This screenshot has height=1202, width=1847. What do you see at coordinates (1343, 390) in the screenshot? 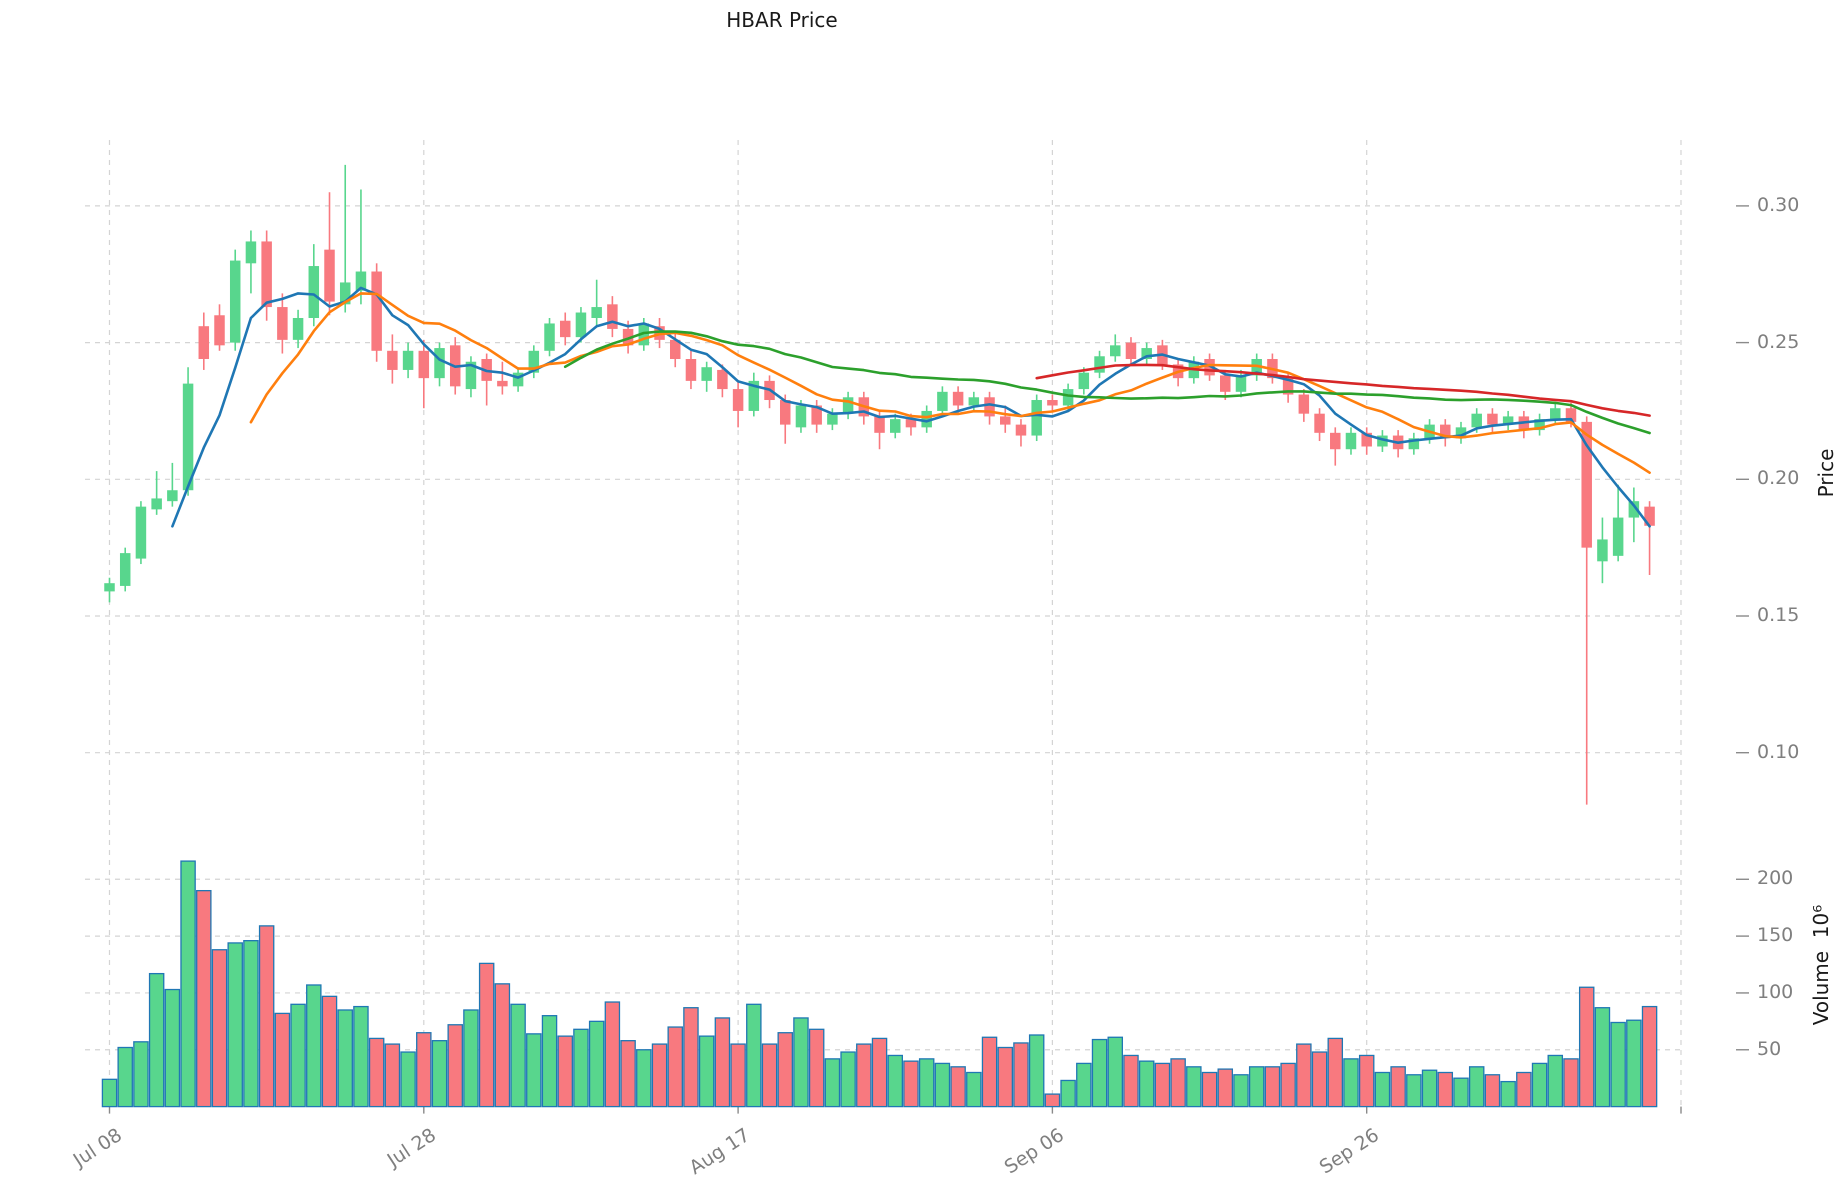
I see `ma-path-ma60` at bounding box center [1343, 390].